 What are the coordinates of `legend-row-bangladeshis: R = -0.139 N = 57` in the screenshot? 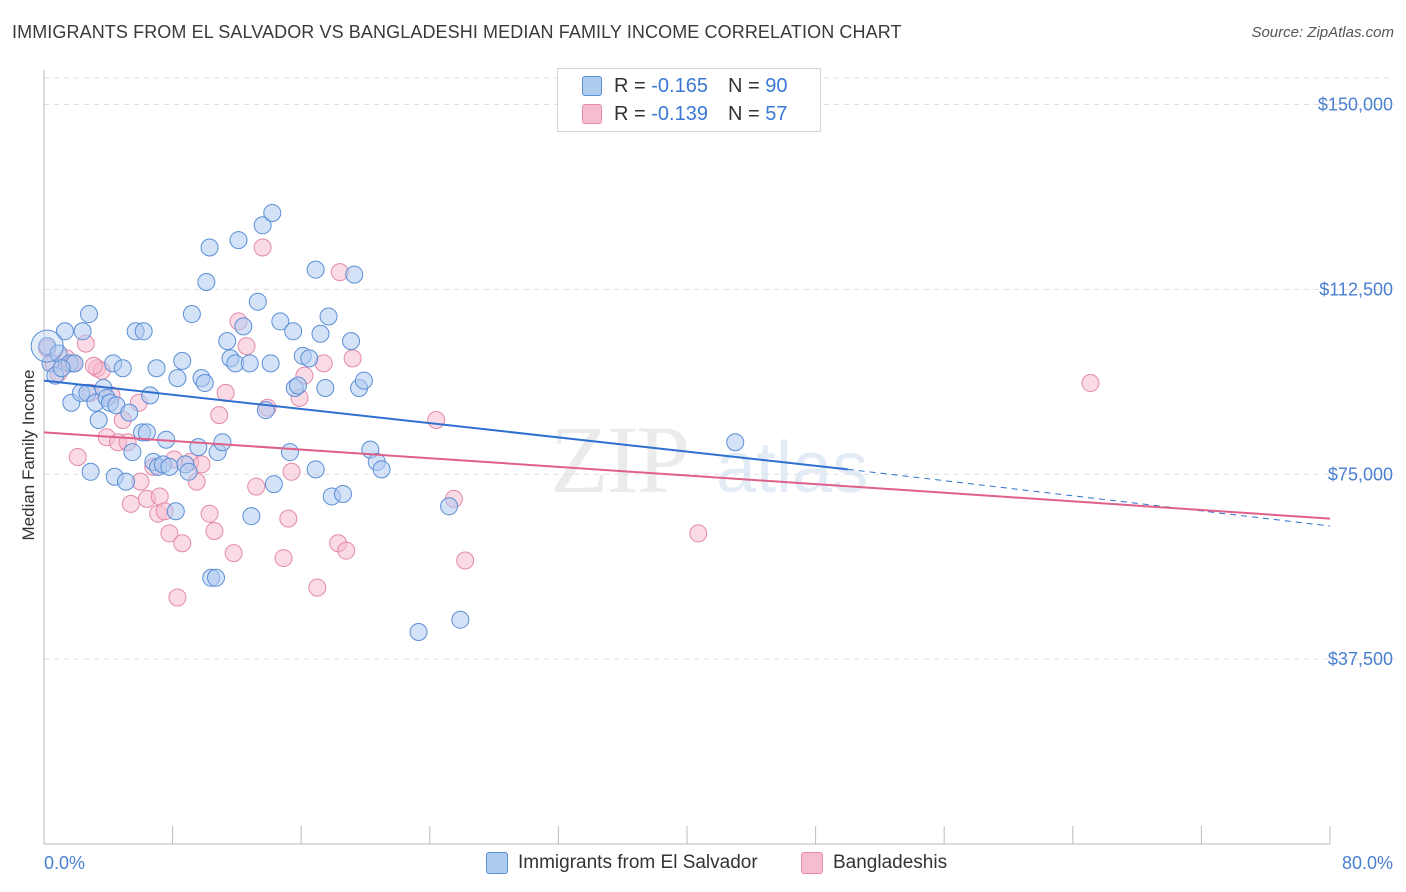 It's located at (684, 114).